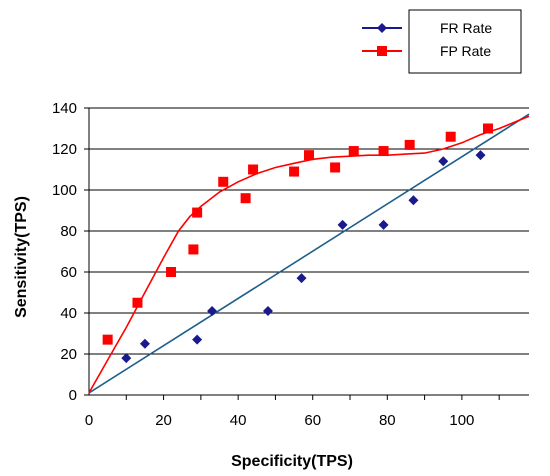  I want to click on y-tick-label: 20, so click(68, 354).